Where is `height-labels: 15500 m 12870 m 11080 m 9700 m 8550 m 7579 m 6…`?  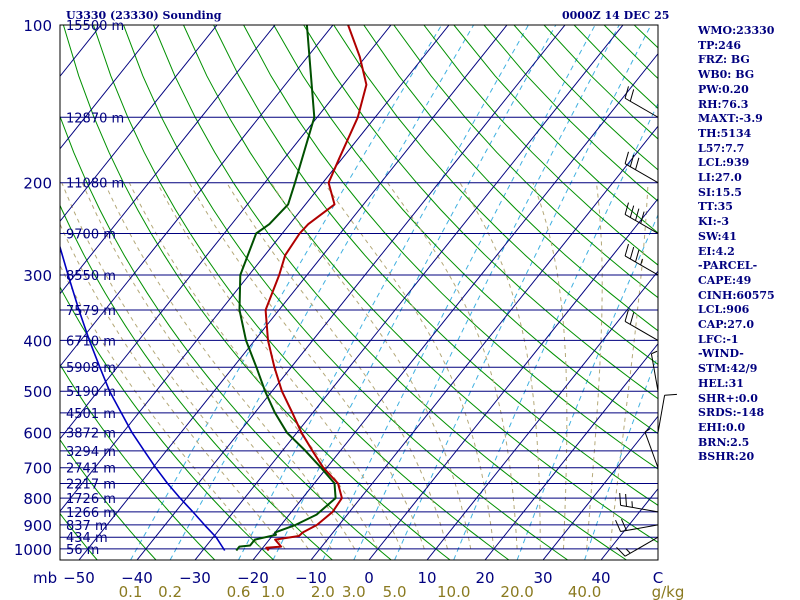 height-labels: 15500 m 12870 m 11080 m 9700 m 8550 m 7579 m 6… is located at coordinates (95, 288).